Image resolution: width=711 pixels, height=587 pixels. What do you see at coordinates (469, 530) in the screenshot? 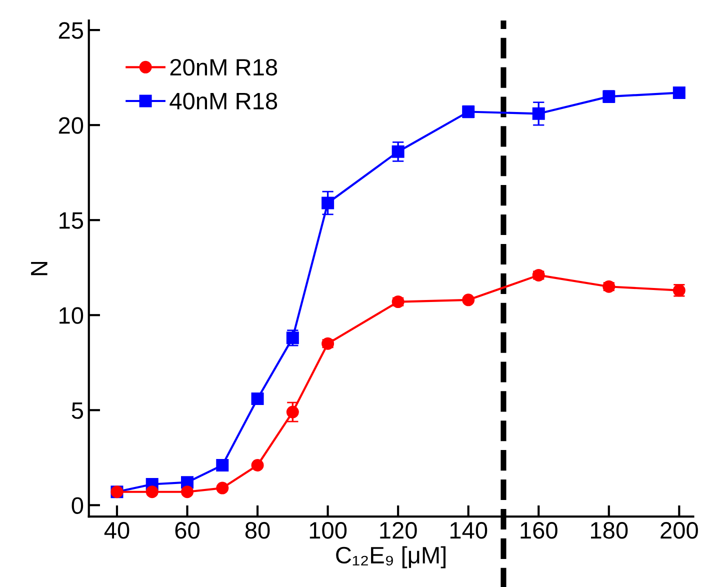
I see `x-tick-label: 140` at bounding box center [469, 530].